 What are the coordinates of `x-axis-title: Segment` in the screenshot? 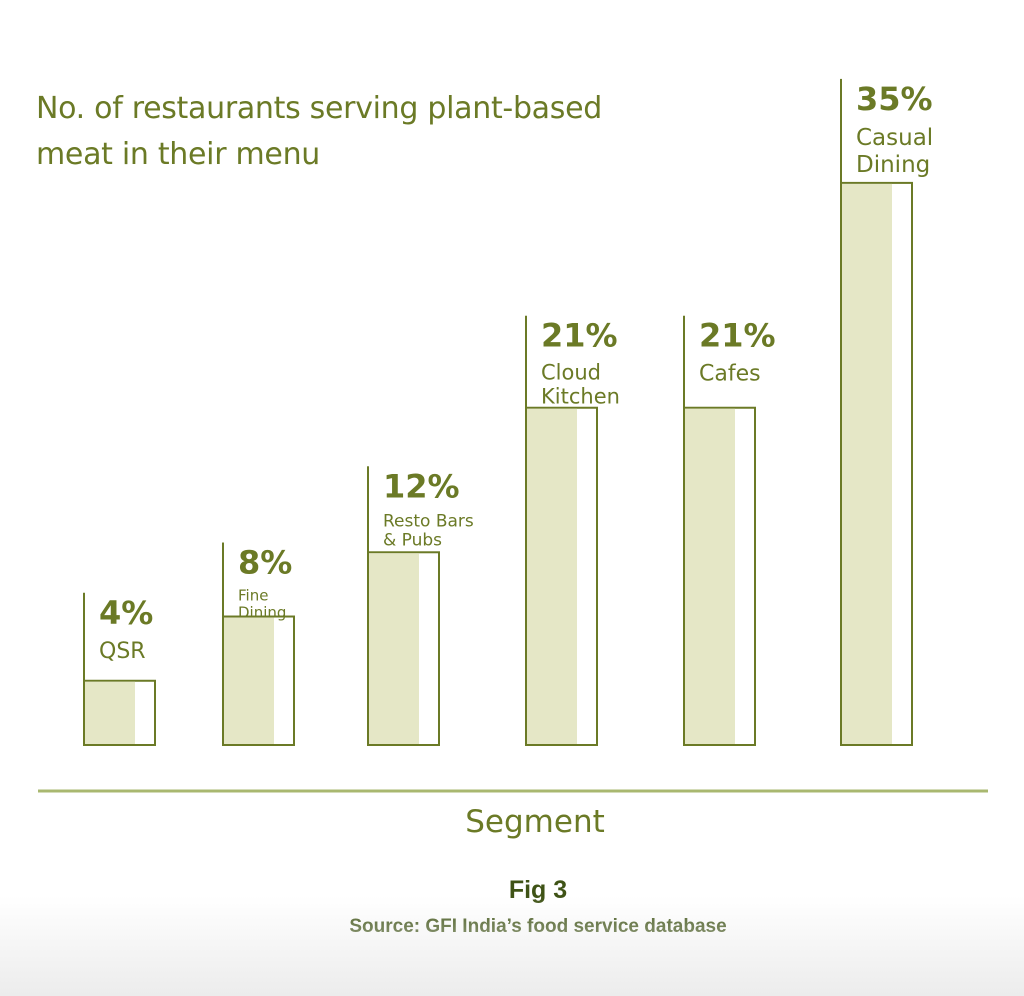 It's located at (535, 822).